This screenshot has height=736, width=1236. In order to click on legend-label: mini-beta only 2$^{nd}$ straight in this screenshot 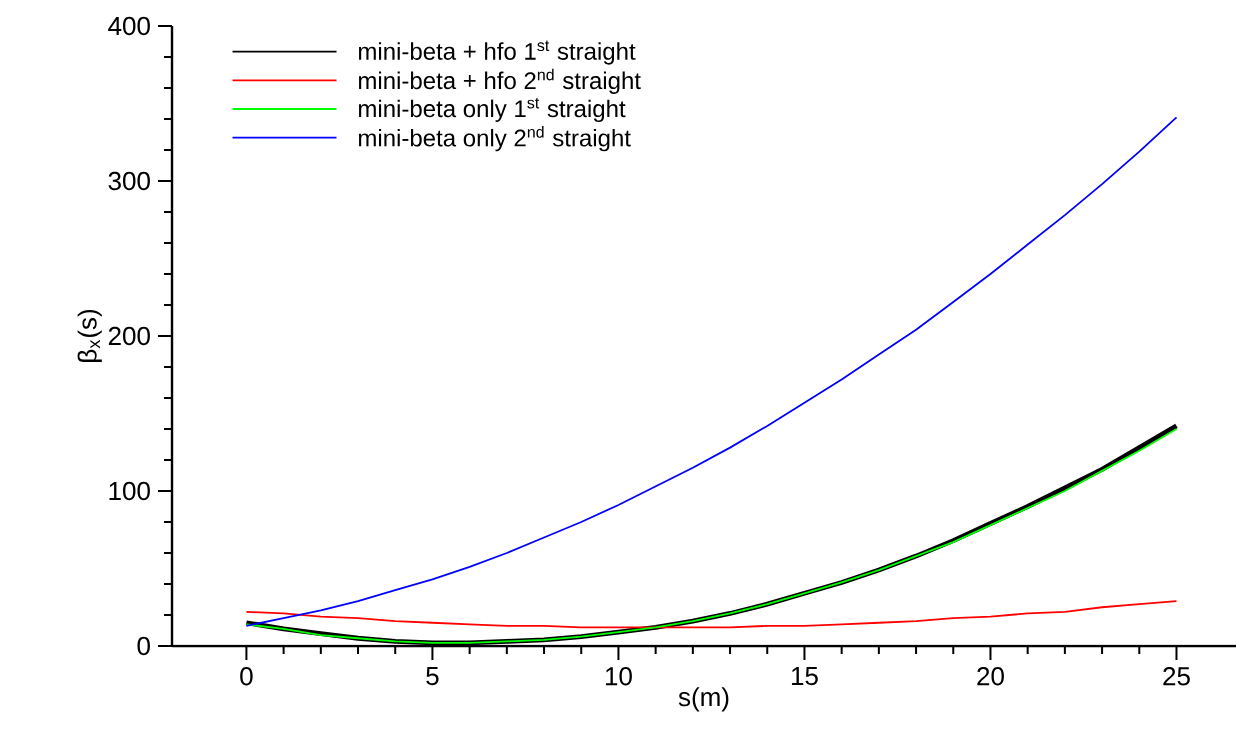, I will do `click(495, 139)`.